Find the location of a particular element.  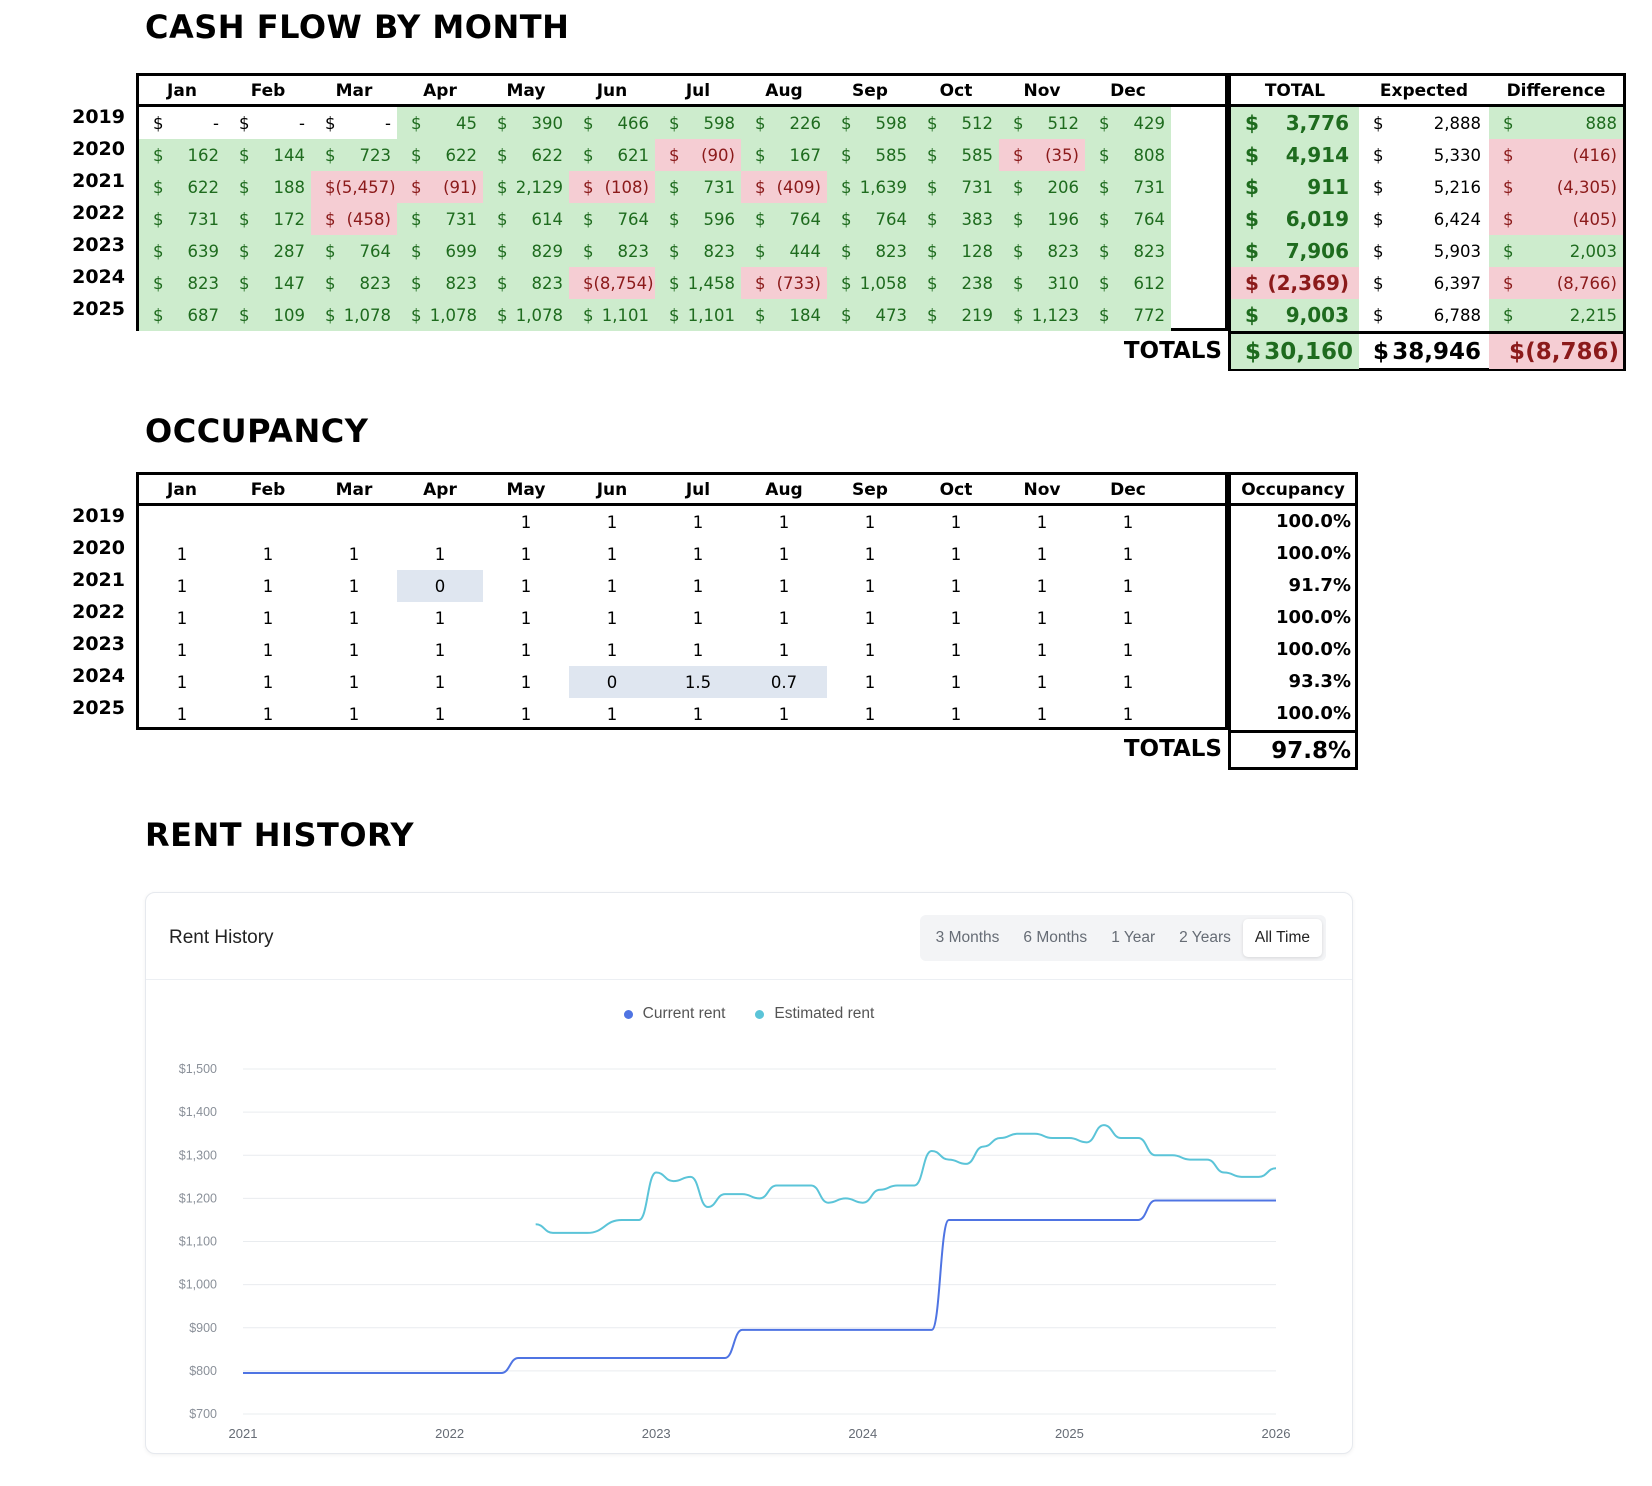

cashflow-cell: $444 is located at coordinates (784, 251).